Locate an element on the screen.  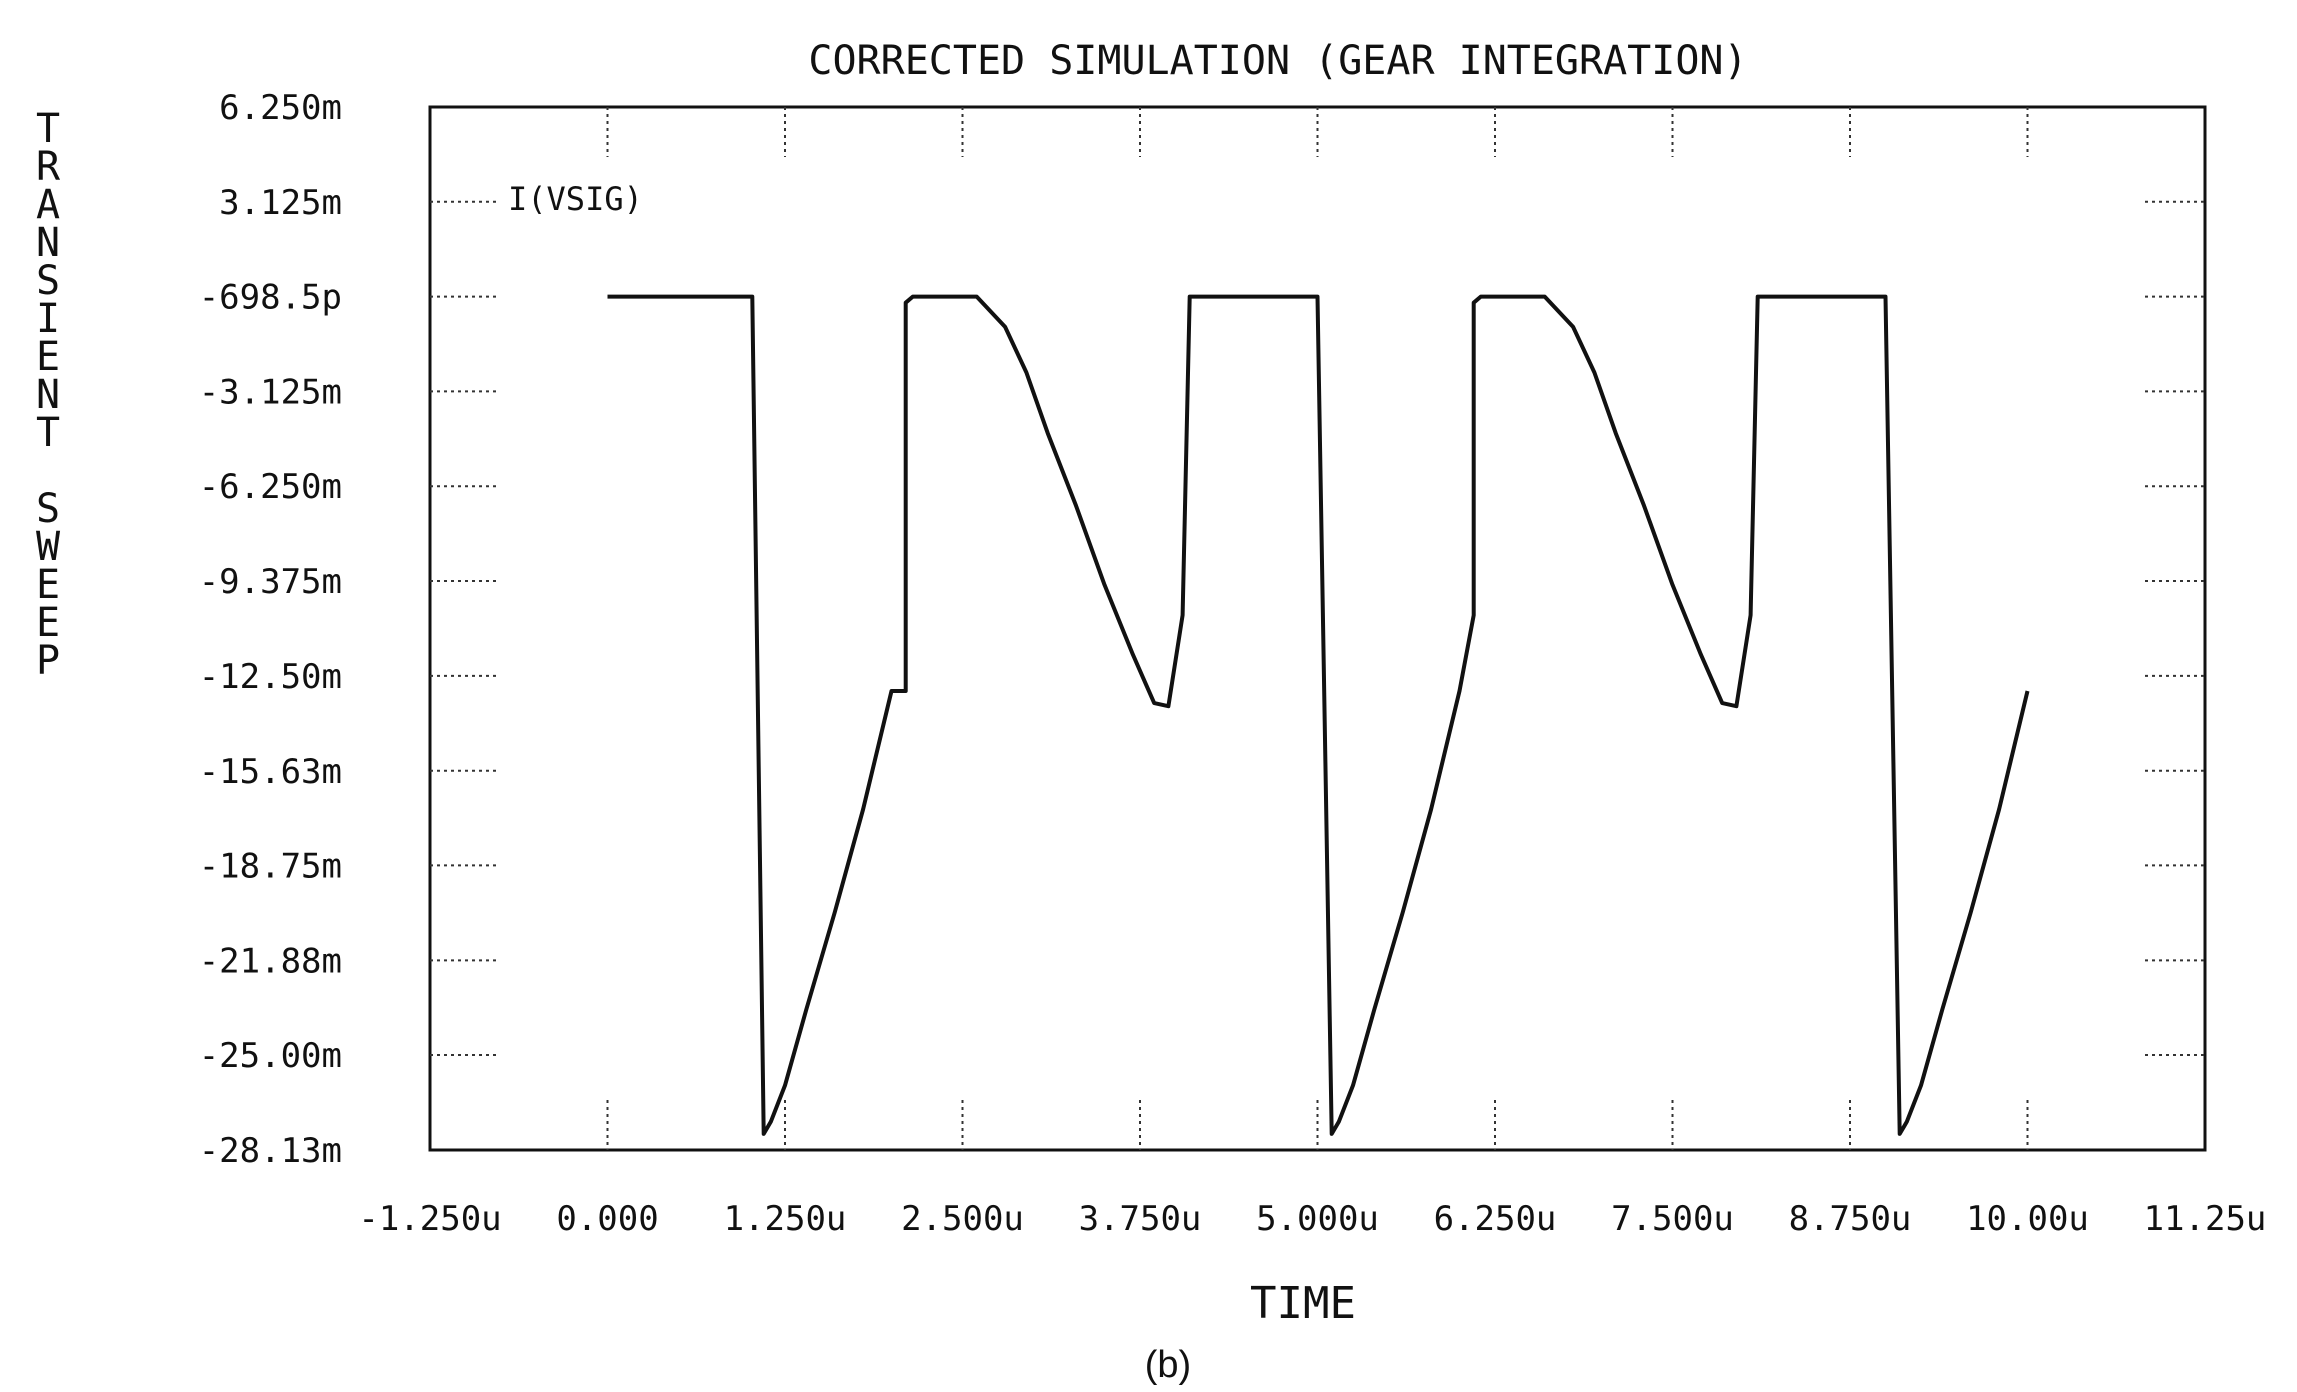
y-tick-label: -15.63m is located at coordinates (270, 772).